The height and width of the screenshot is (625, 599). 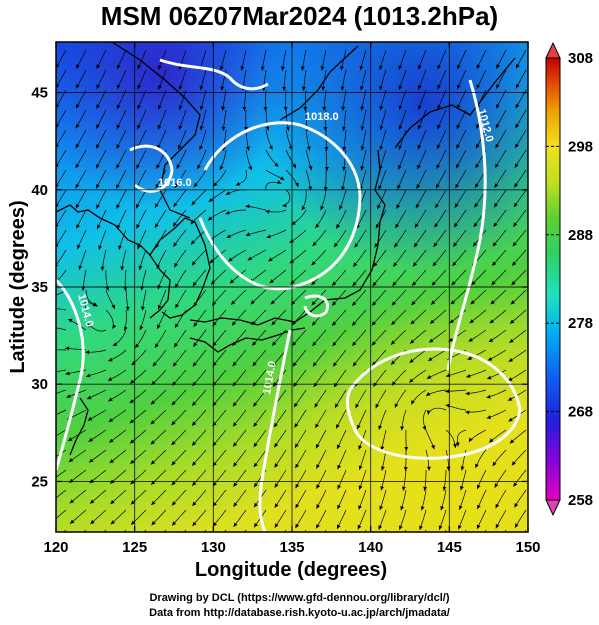 What do you see at coordinates (580, 146) in the screenshot?
I see `colorbar-tick-label: 298` at bounding box center [580, 146].